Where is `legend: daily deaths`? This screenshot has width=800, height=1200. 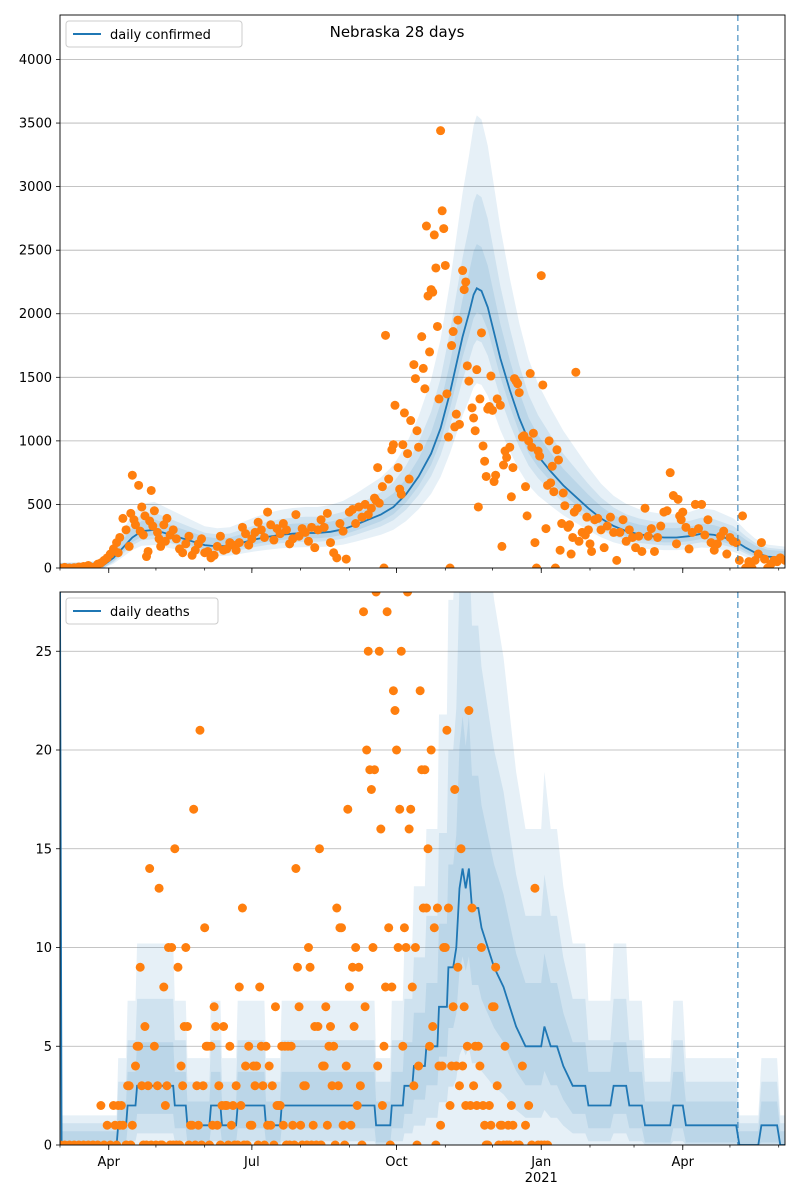 legend: daily deaths is located at coordinates (142, 611).